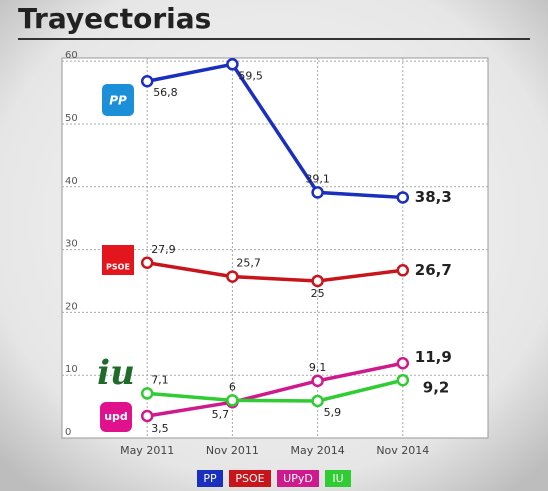  Describe the element at coordinates (114, 18) in the screenshot. I see `chart-title: Trayectorias` at that location.